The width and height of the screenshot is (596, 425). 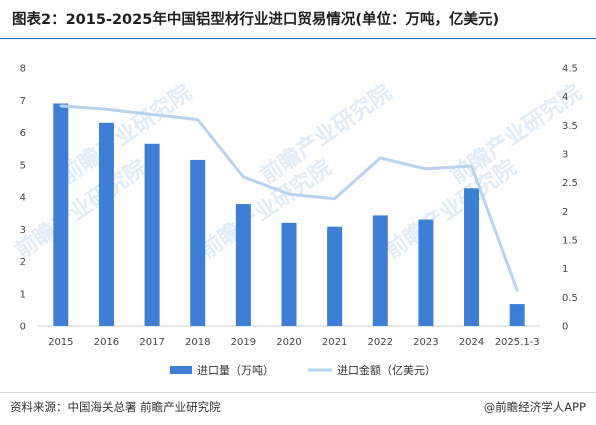 I want to click on right-axis-tick-label: 3, so click(x=565, y=155).